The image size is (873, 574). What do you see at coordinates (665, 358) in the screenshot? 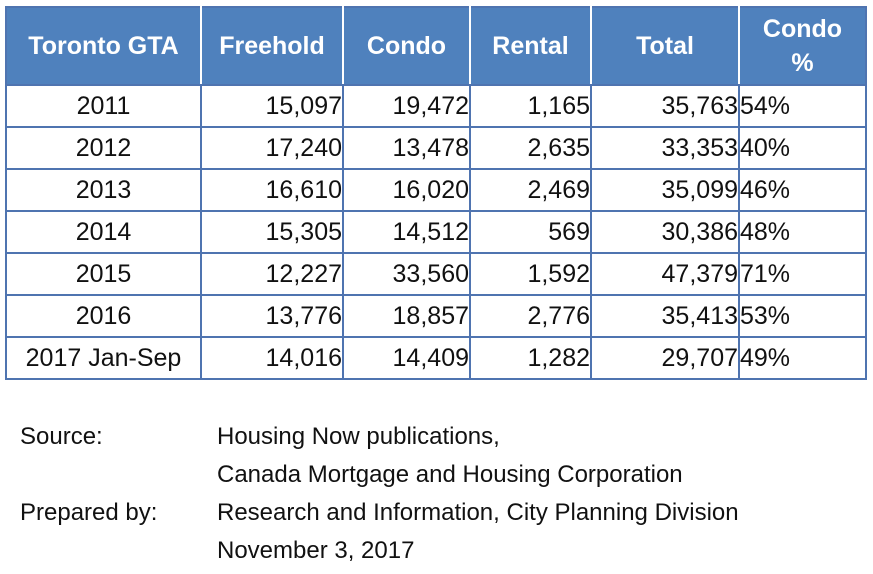
I see `total-cell: 29,707` at bounding box center [665, 358].